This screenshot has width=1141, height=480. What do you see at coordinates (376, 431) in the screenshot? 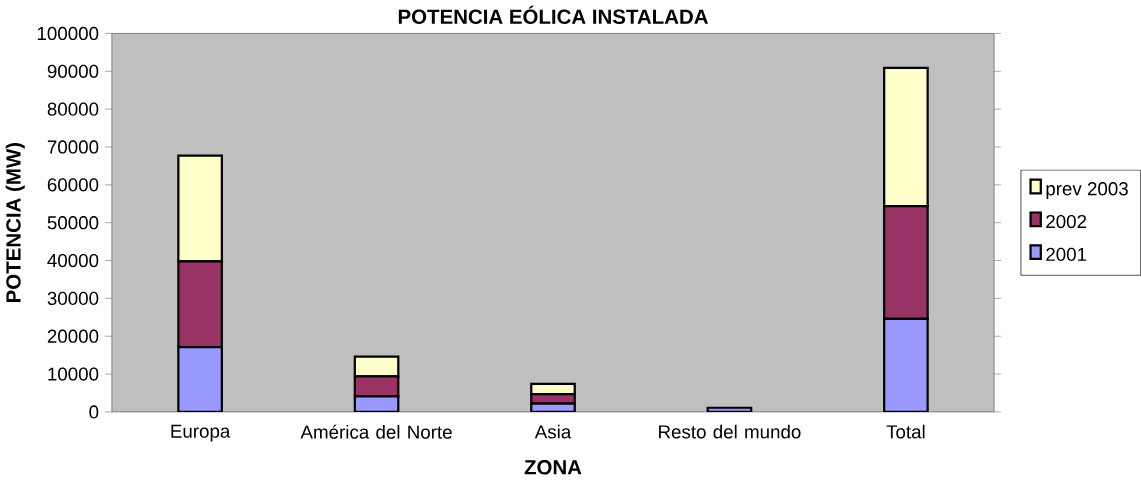
I see `x-tick-label: América del Norte` at bounding box center [376, 431].